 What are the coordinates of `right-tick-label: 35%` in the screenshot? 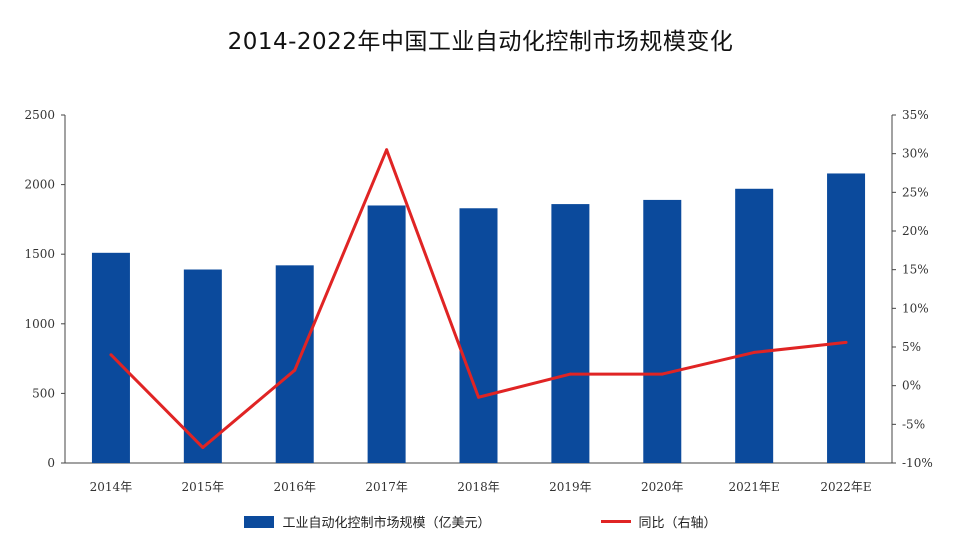 It's located at (915, 115).